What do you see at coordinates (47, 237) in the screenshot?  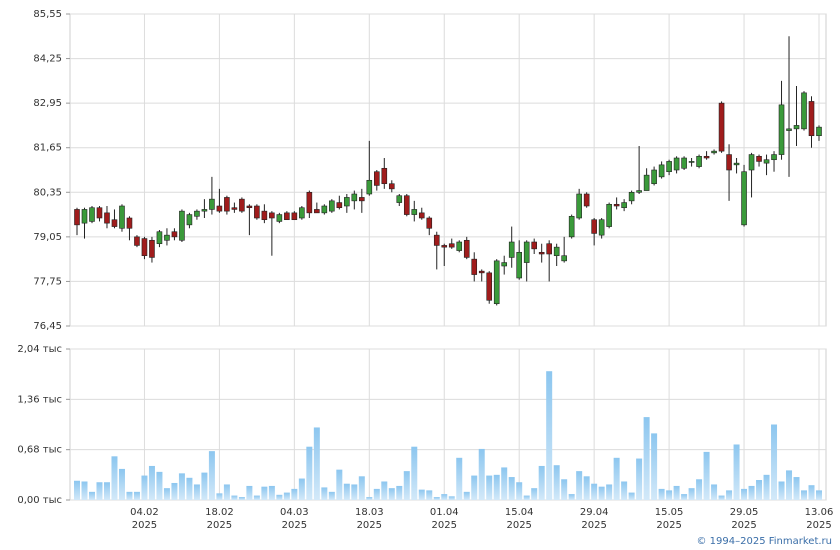 I see `y-tick-label: 79,05` at bounding box center [47, 237].